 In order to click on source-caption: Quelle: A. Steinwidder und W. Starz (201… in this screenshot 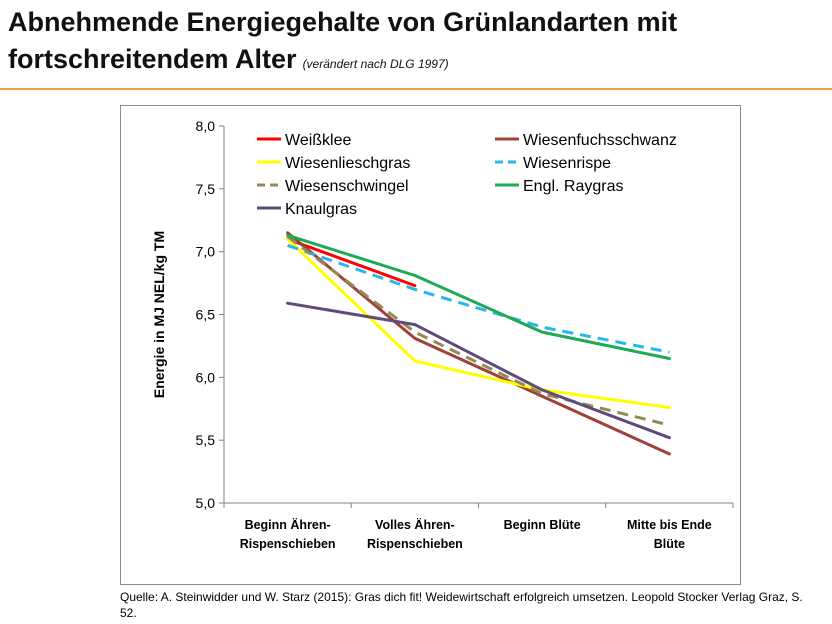, I will do `click(461, 605)`.